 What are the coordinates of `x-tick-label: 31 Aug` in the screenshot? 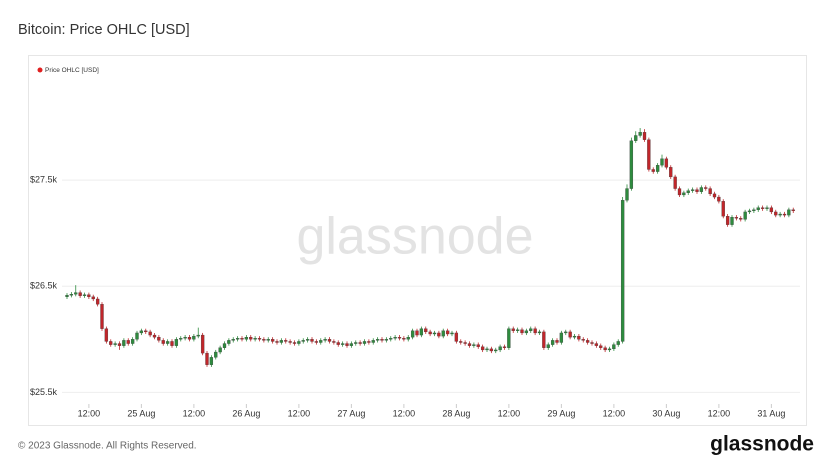 It's located at (771, 413).